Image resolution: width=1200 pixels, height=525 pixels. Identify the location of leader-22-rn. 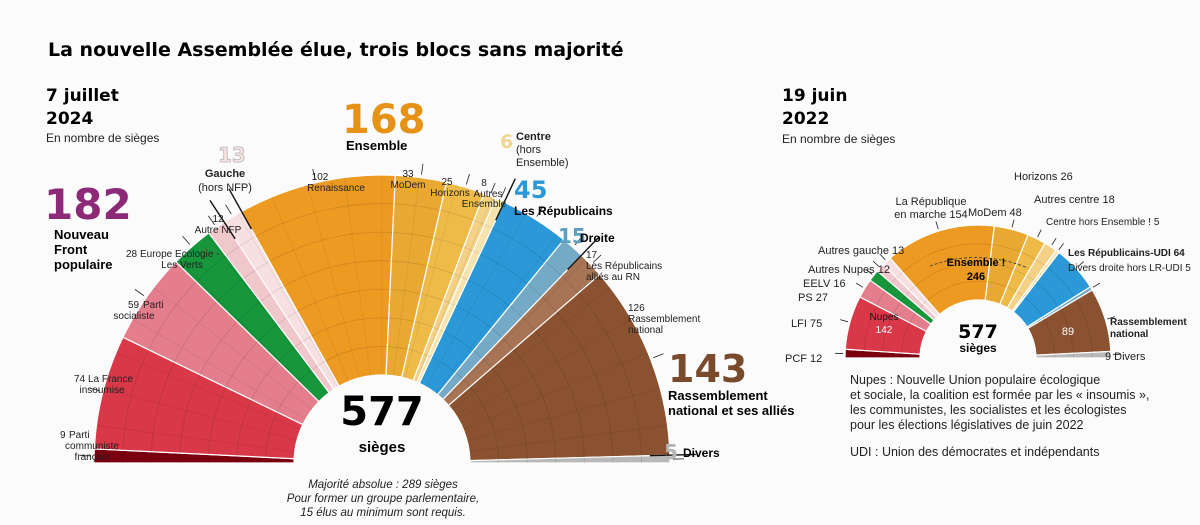
(1111, 318).